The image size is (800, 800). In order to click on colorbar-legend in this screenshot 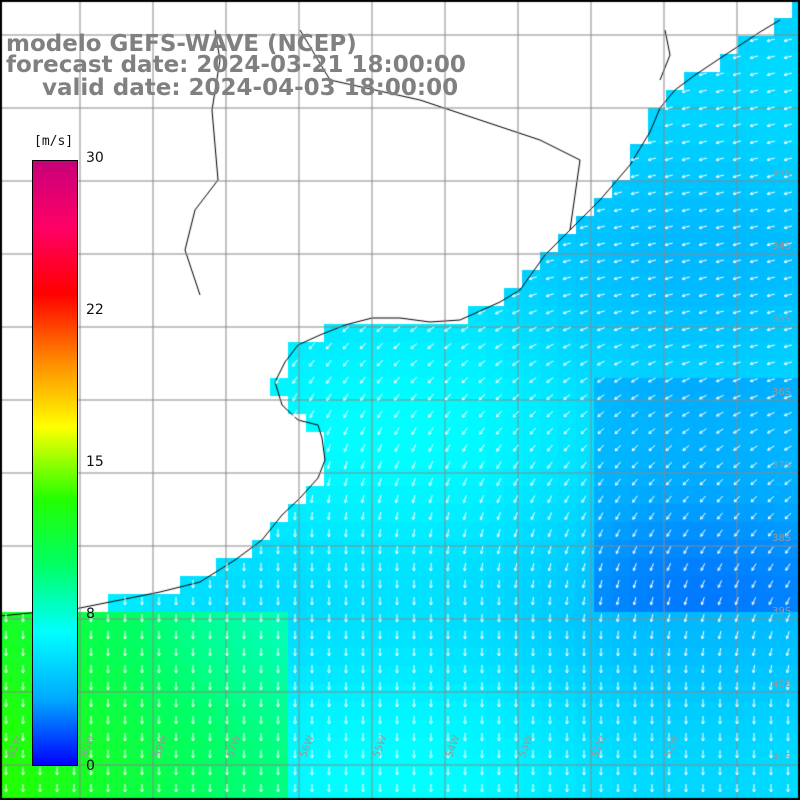, I will do `click(55, 463)`.